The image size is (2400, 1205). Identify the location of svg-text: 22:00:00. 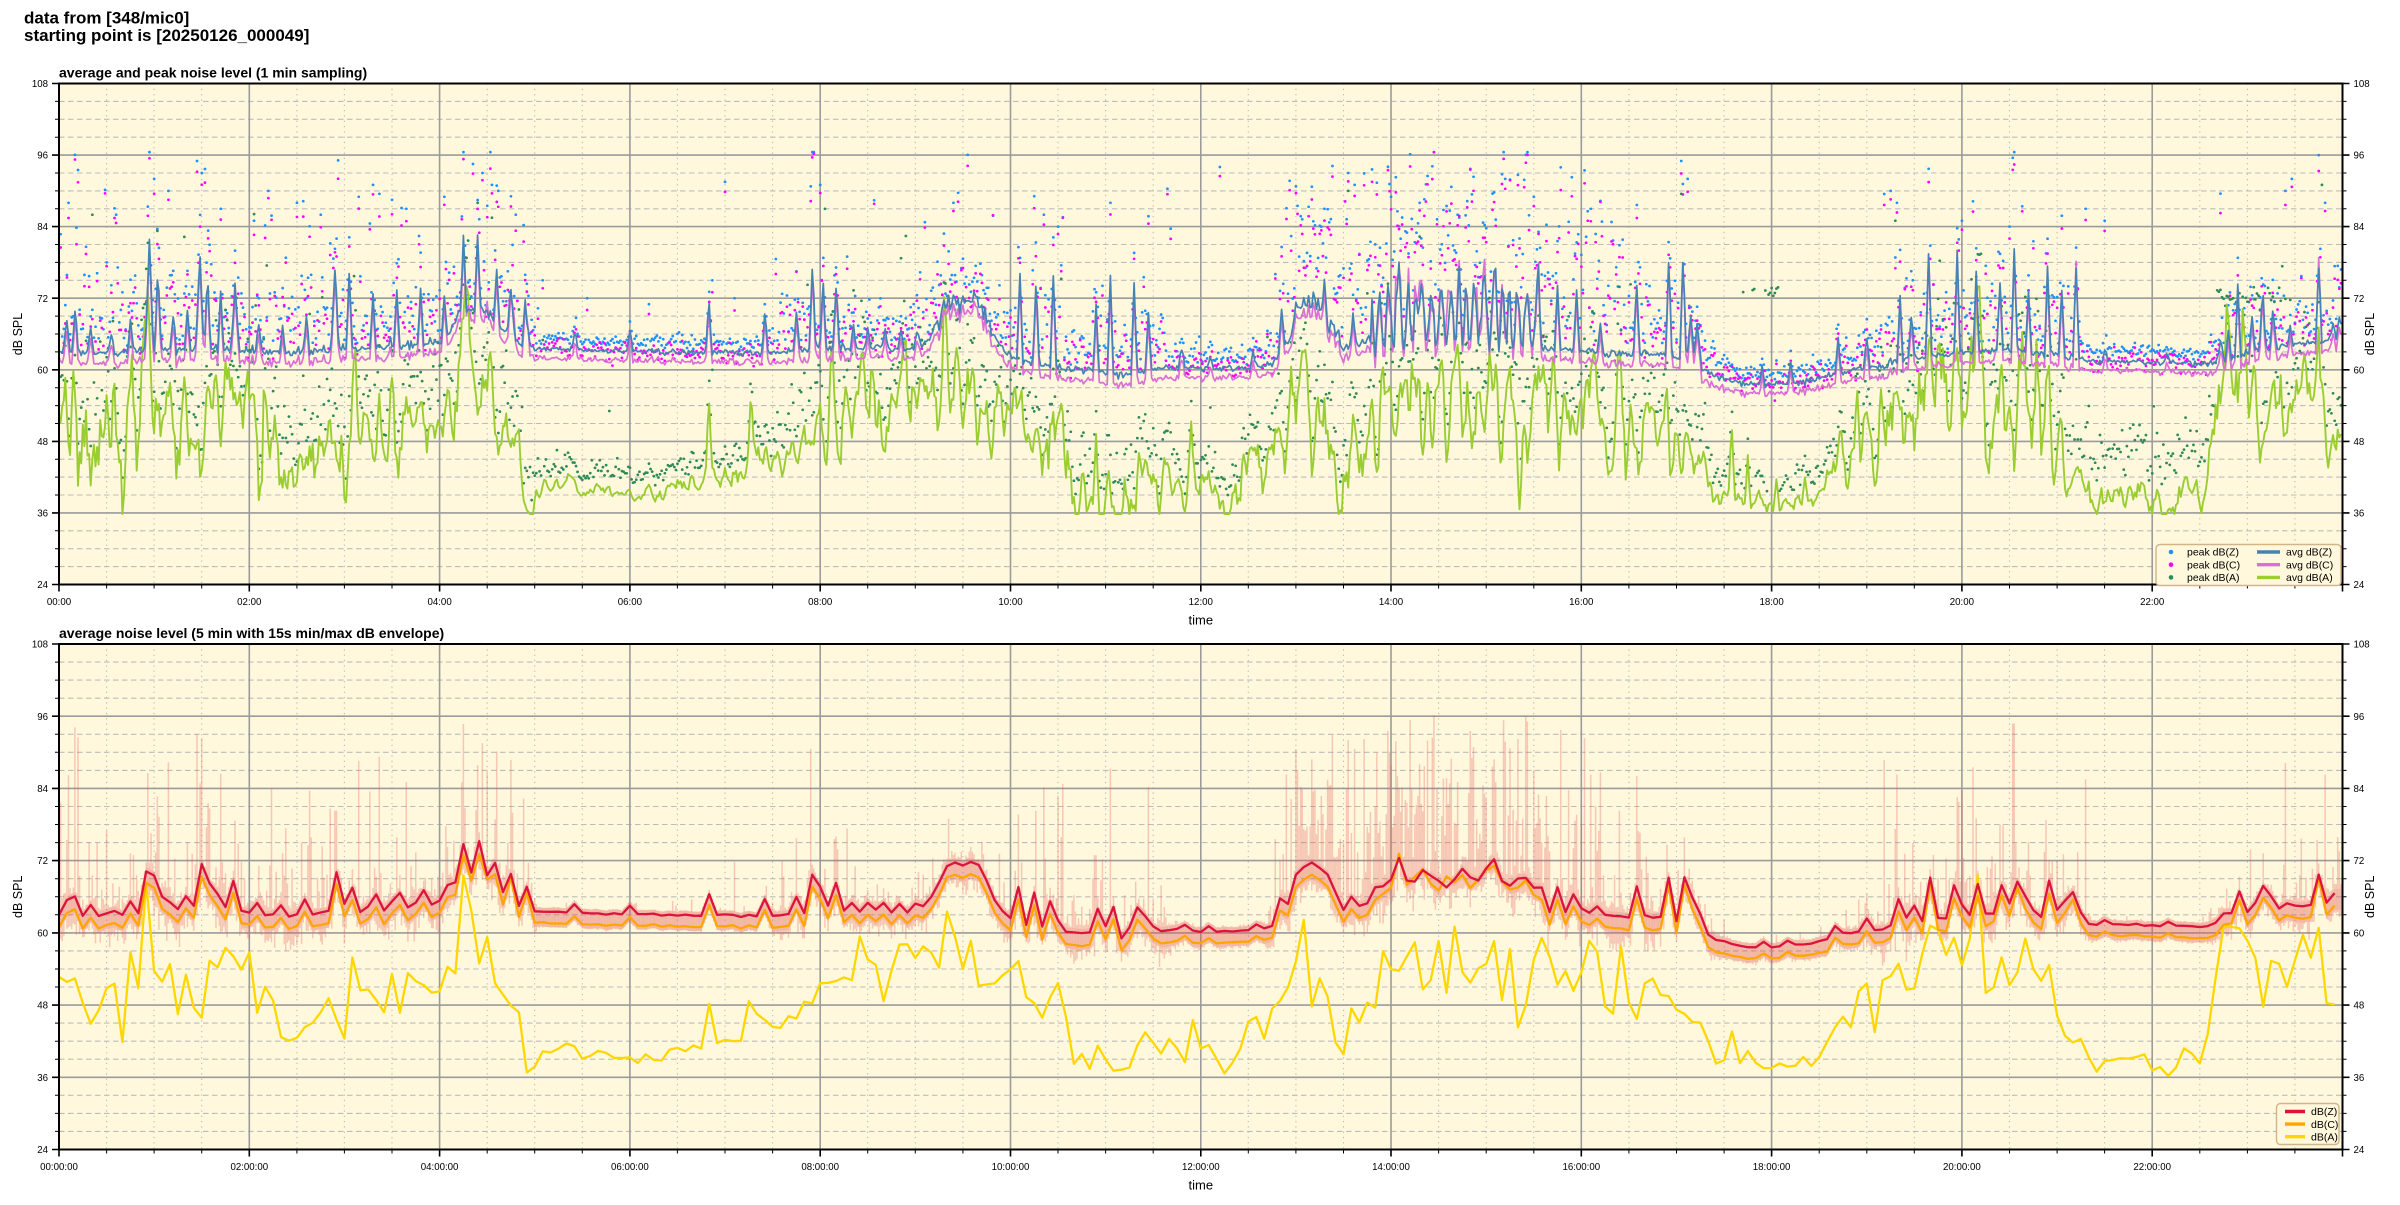
(2152, 1167).